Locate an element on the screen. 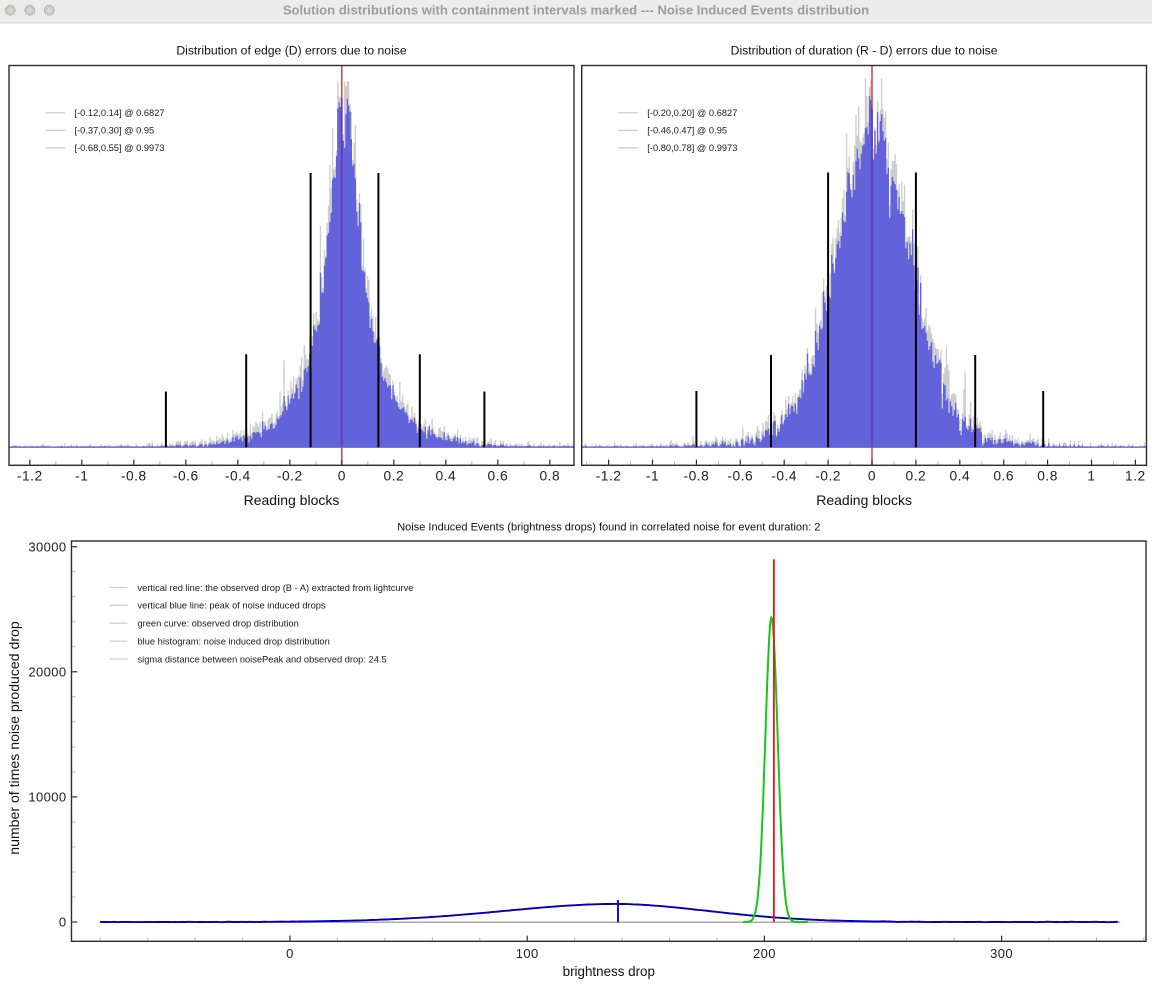 Image resolution: width=1152 pixels, height=990 pixels. svg-text: 30000 is located at coordinates (47, 546).